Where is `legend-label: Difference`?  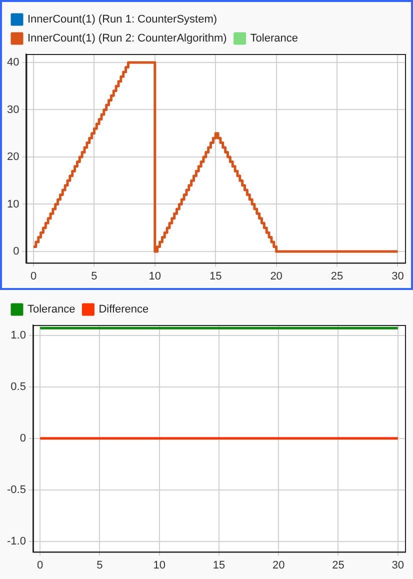 legend-label: Difference is located at coordinates (123, 310).